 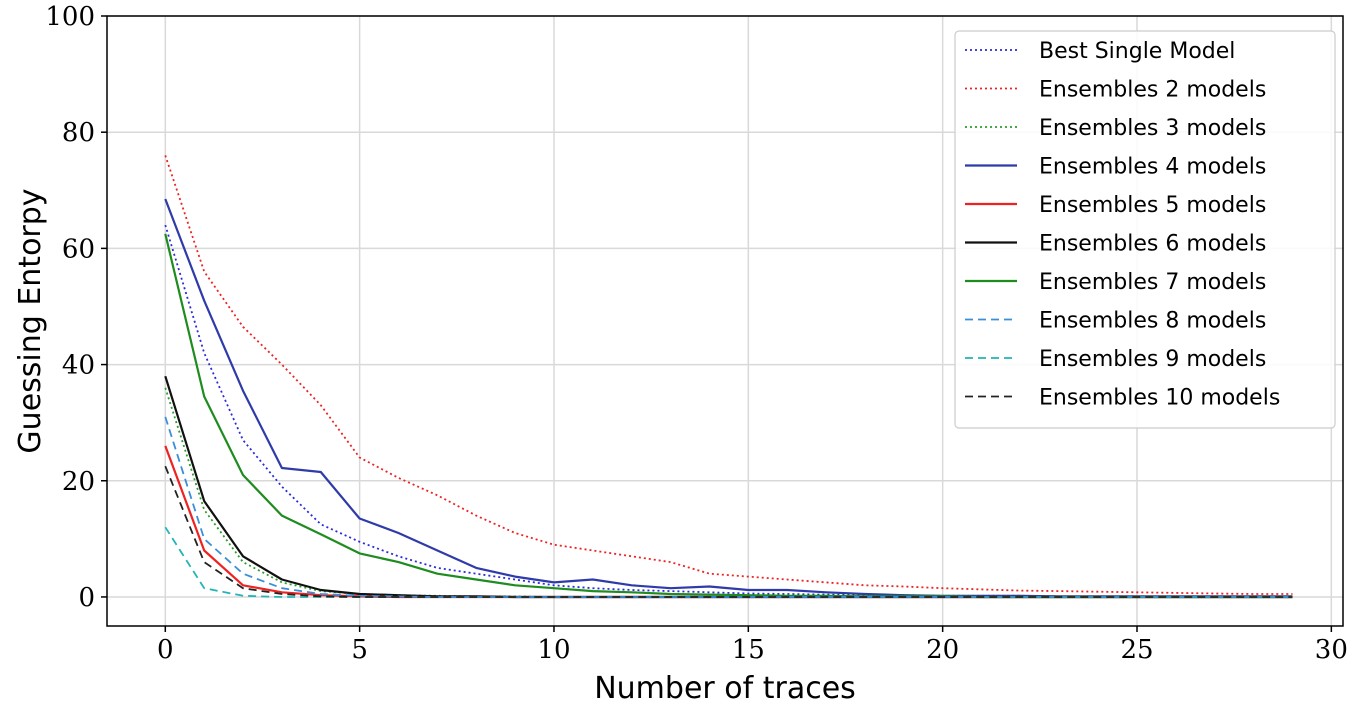 What do you see at coordinates (725, 687) in the screenshot?
I see `x-axis-label: Number of traces` at bounding box center [725, 687].